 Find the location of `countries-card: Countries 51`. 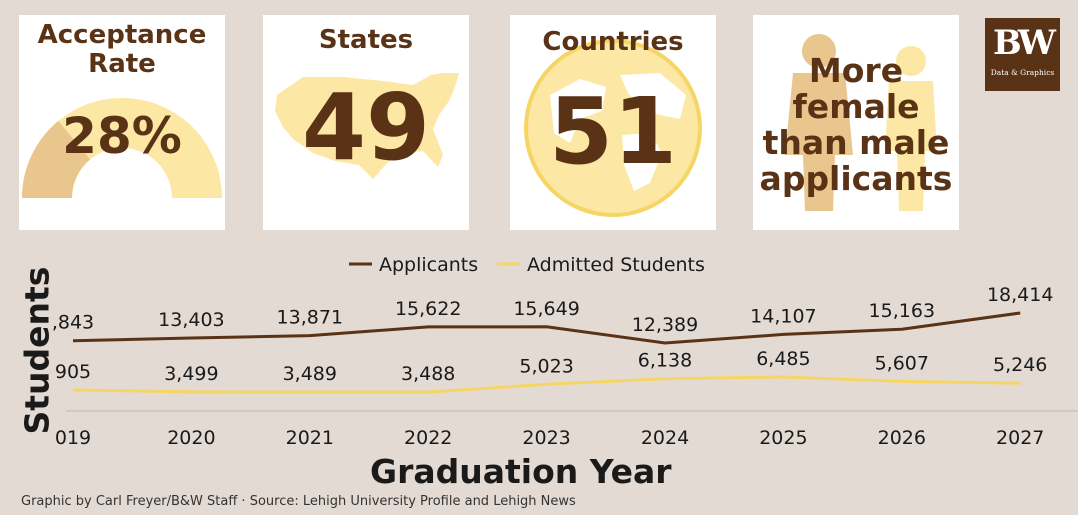

countries-card: Countries 51 is located at coordinates (613, 122).